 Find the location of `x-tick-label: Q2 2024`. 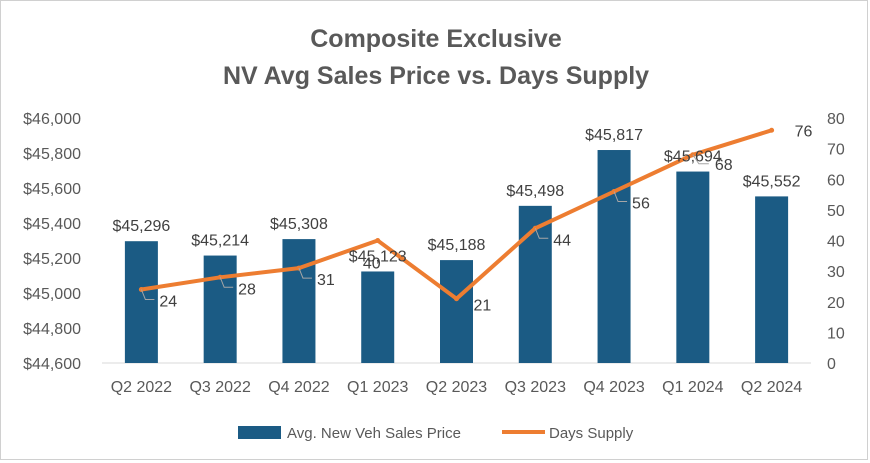

x-tick-label: Q2 2024 is located at coordinates (771, 387).